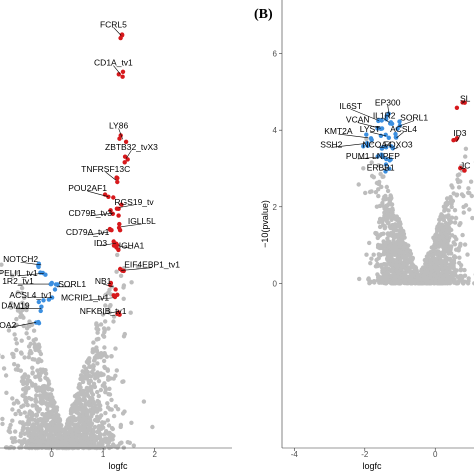 The width and height of the screenshot is (474, 474). I want to click on gene-label: ZBTB32_tvX3, so click(131, 147).